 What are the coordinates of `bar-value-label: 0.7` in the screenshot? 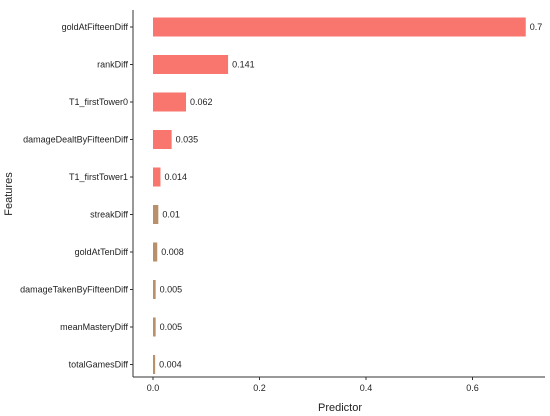 It's located at (536, 27).